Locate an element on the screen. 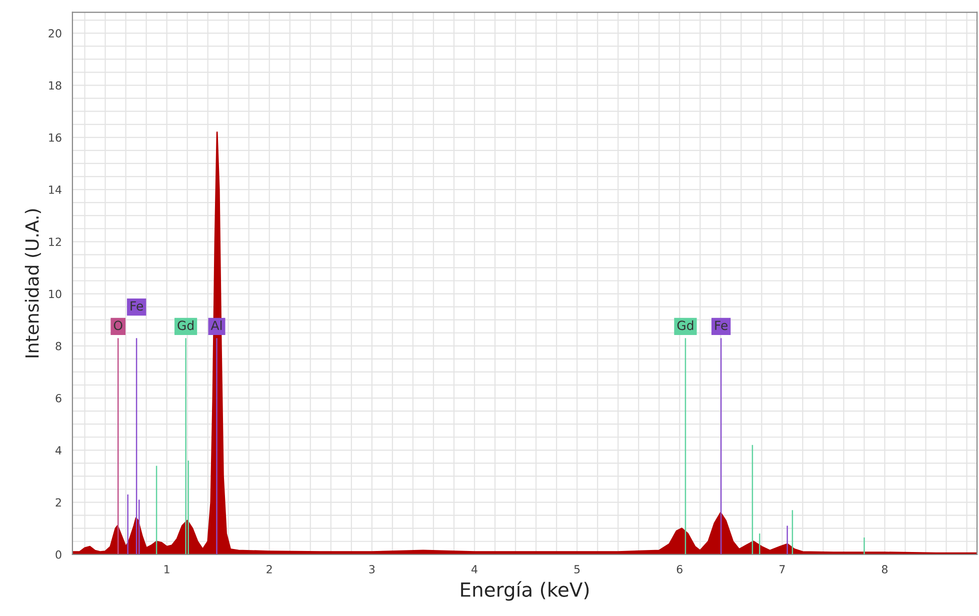 This screenshot has width=979, height=616. y-tick-label: 16 is located at coordinates (55, 137).